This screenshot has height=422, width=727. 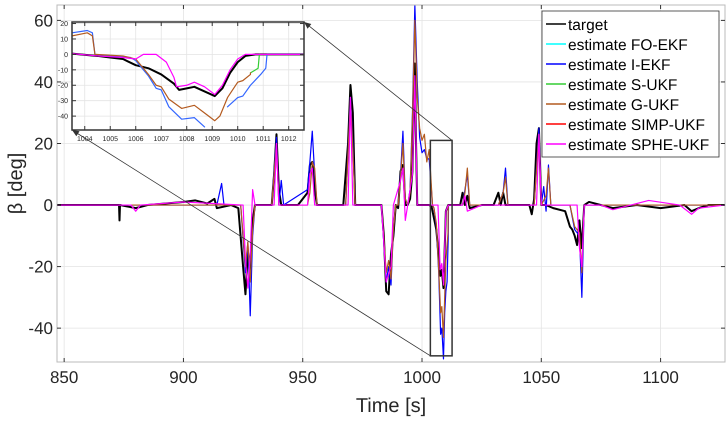 I want to click on legend-label: estimate SIMP-UKF, so click(x=636, y=125).